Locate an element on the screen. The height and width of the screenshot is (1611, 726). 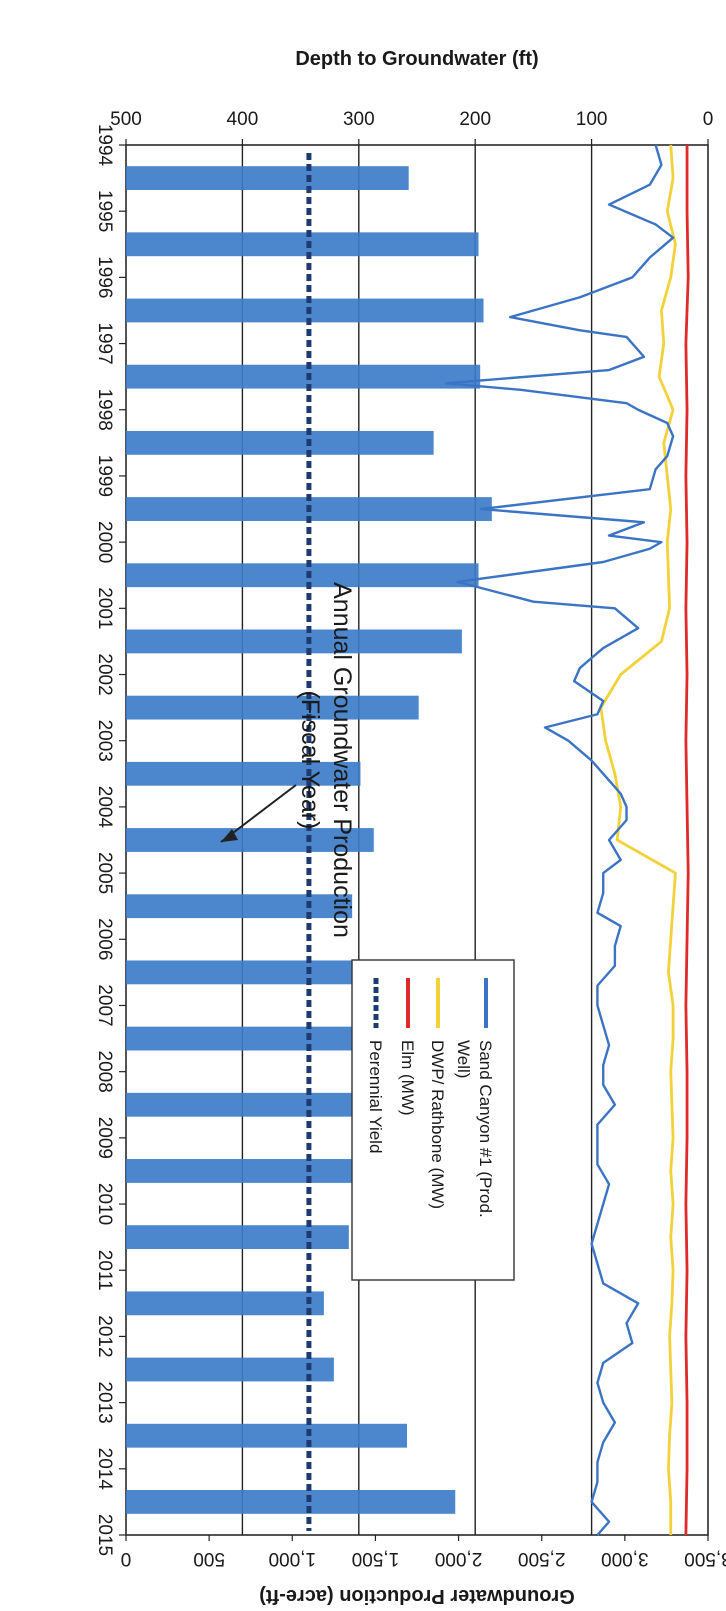
x-tick-label: 1996 is located at coordinates (104, 277).